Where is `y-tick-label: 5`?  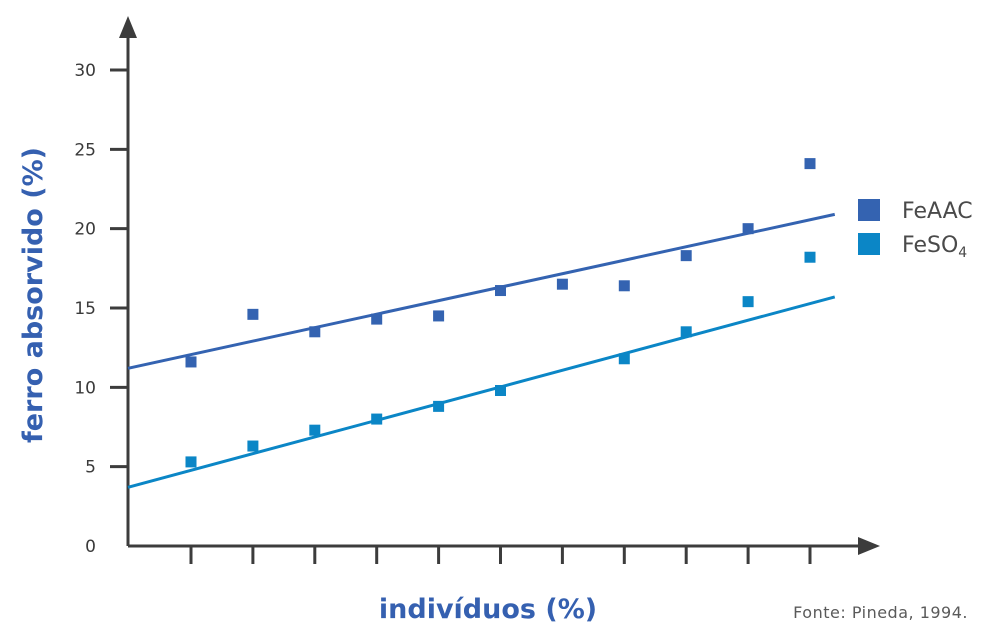 y-tick-label: 5 is located at coordinates (90, 468).